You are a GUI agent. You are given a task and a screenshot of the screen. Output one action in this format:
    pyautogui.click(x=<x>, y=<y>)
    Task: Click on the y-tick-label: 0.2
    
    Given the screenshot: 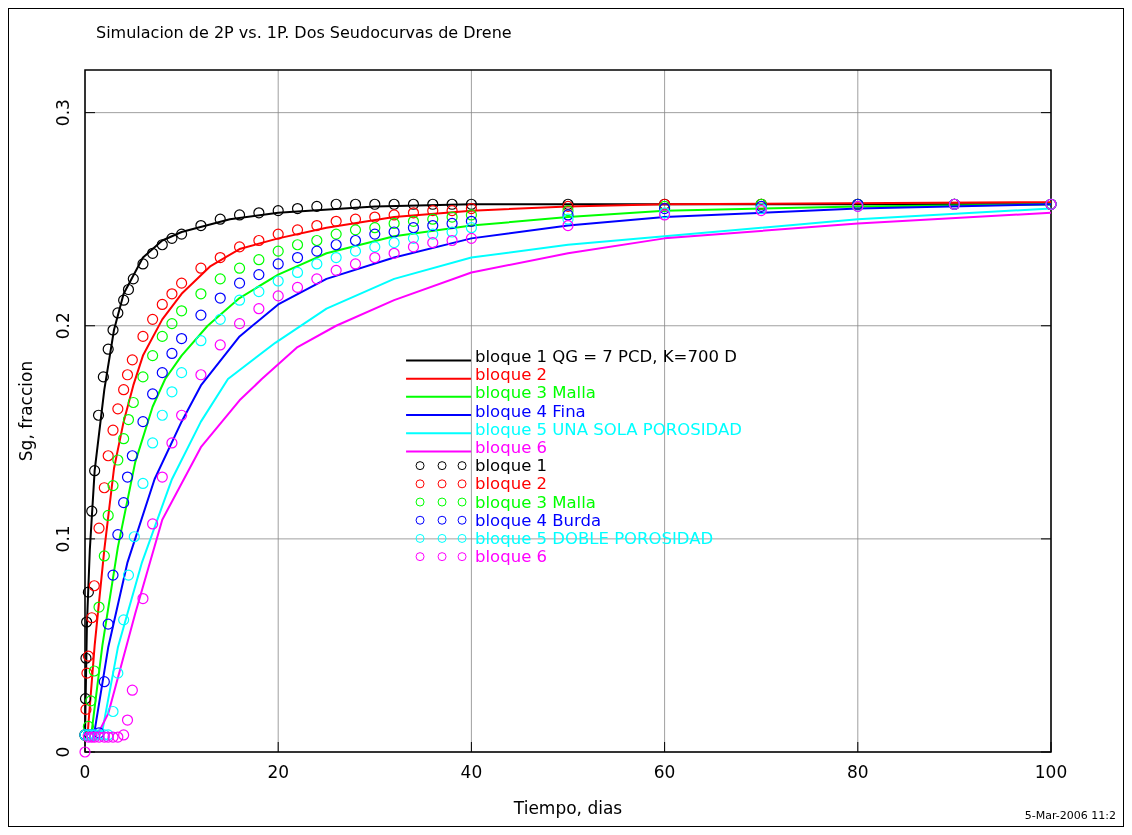 What is the action you would take?
    pyautogui.click(x=63, y=326)
    